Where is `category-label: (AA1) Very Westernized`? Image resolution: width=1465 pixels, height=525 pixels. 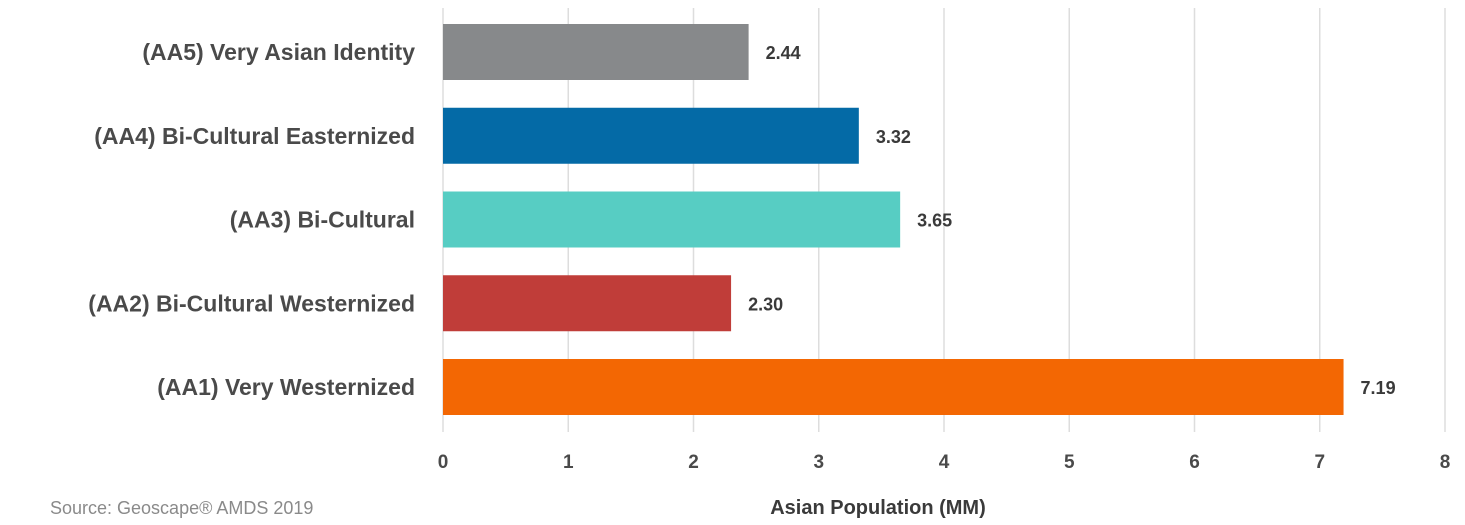
category-label: (AA1) Very Westernized is located at coordinates (286, 387).